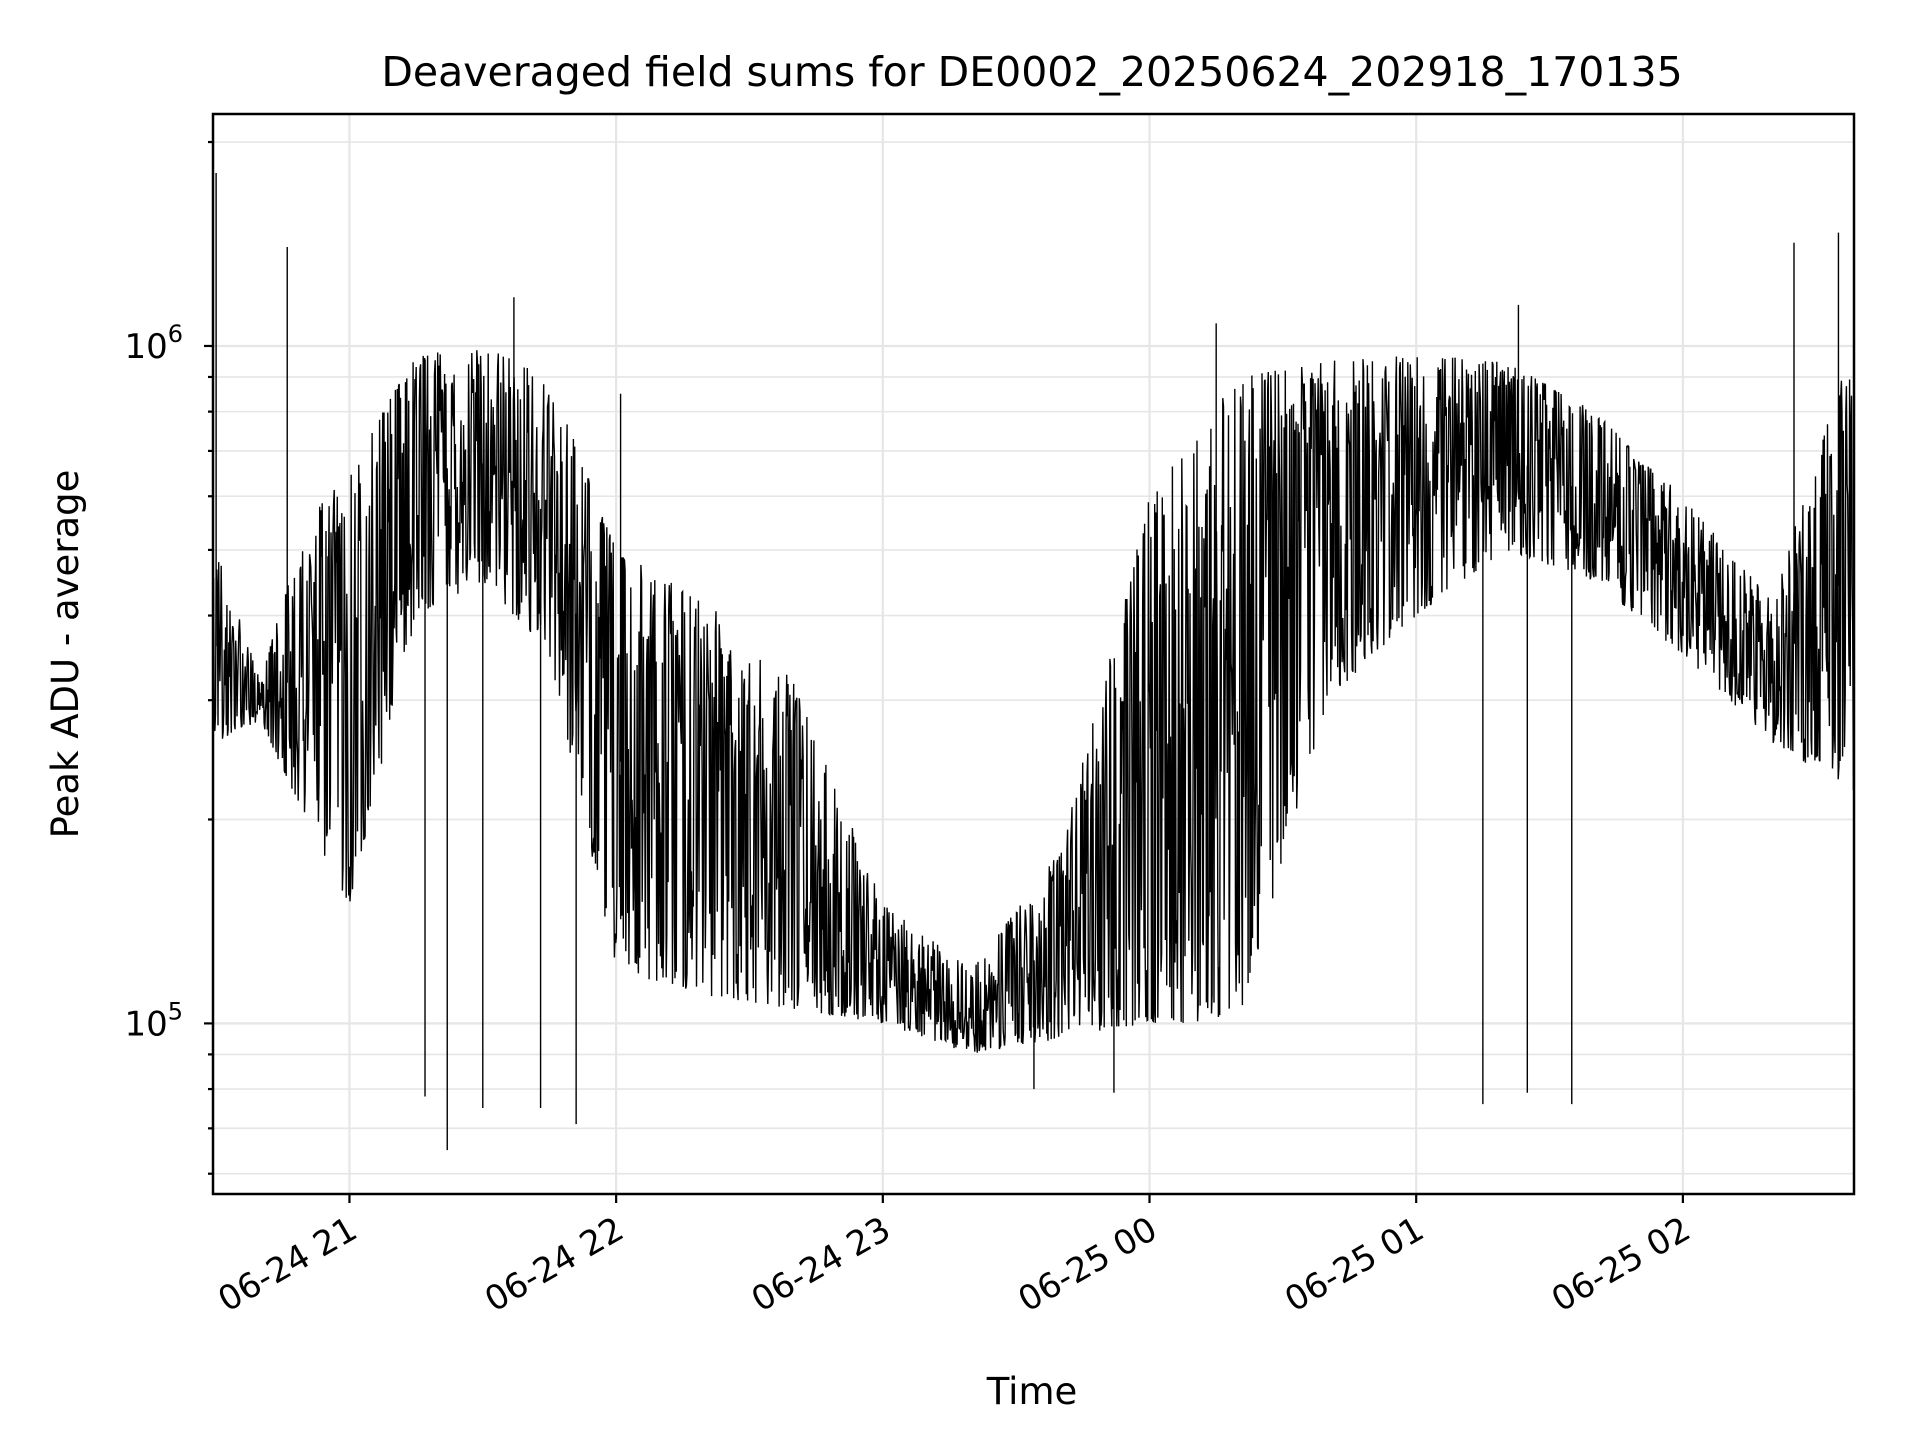 Image resolution: width=1920 pixels, height=1440 pixels. What do you see at coordinates (175, 334) in the screenshot?
I see `y-tick-exponent: 6` at bounding box center [175, 334].